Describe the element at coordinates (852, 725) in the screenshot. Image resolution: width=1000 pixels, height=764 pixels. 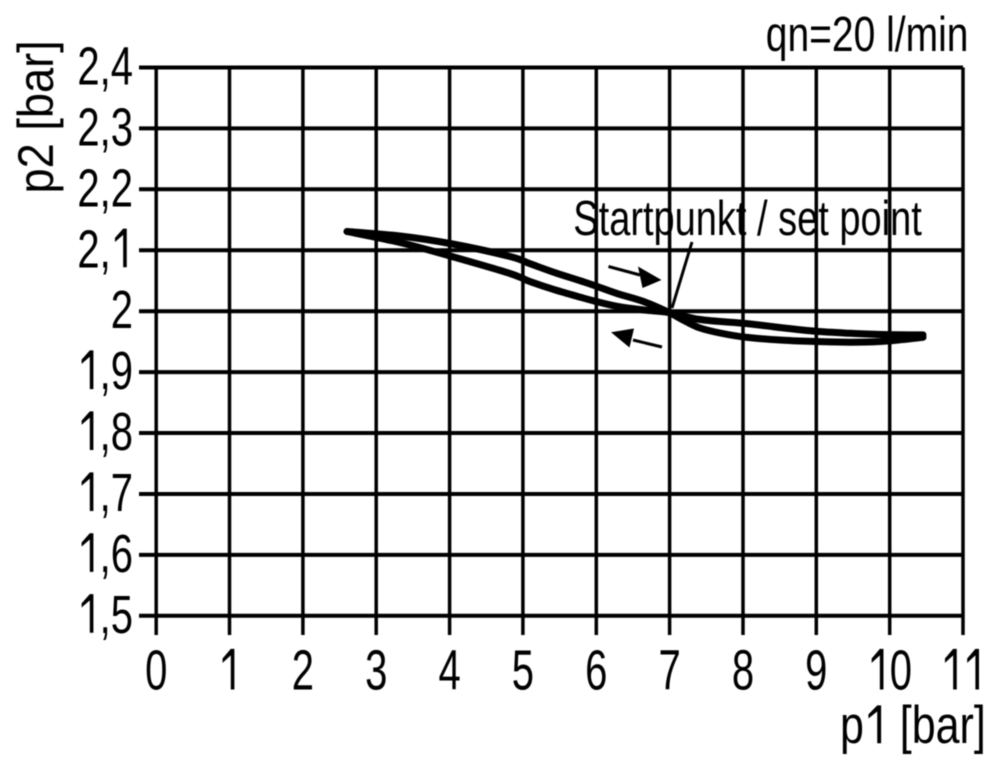
I see `svg-text: p` at that location.